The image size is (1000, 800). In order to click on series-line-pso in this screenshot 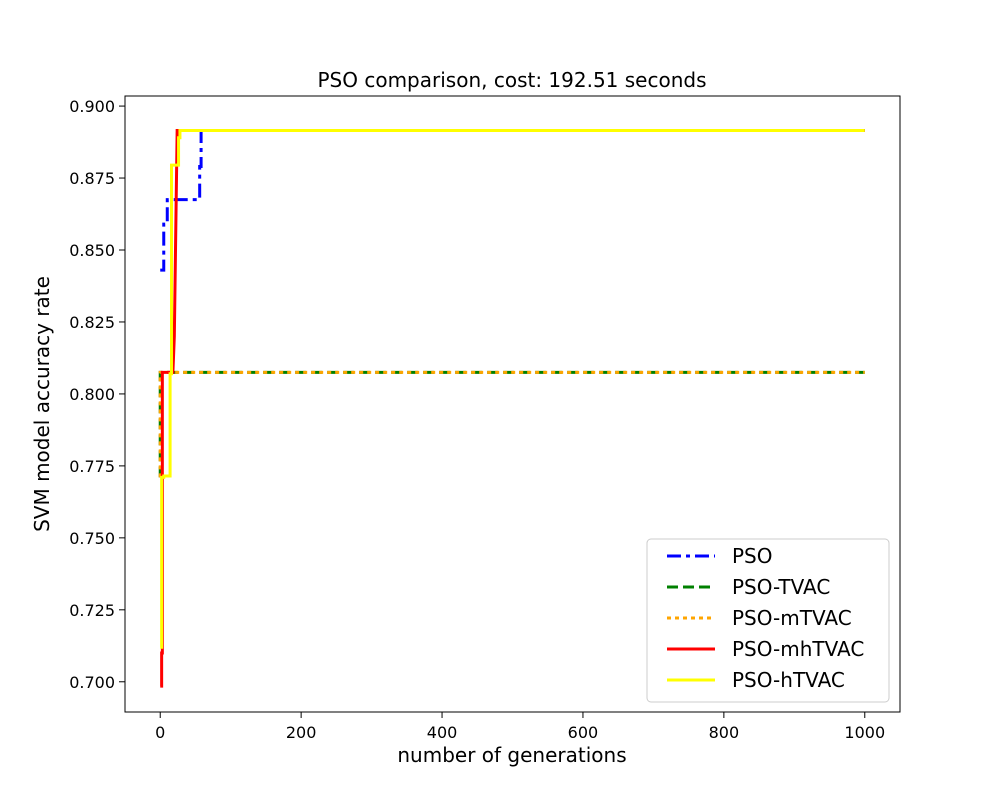, I will do `click(512, 200)`.